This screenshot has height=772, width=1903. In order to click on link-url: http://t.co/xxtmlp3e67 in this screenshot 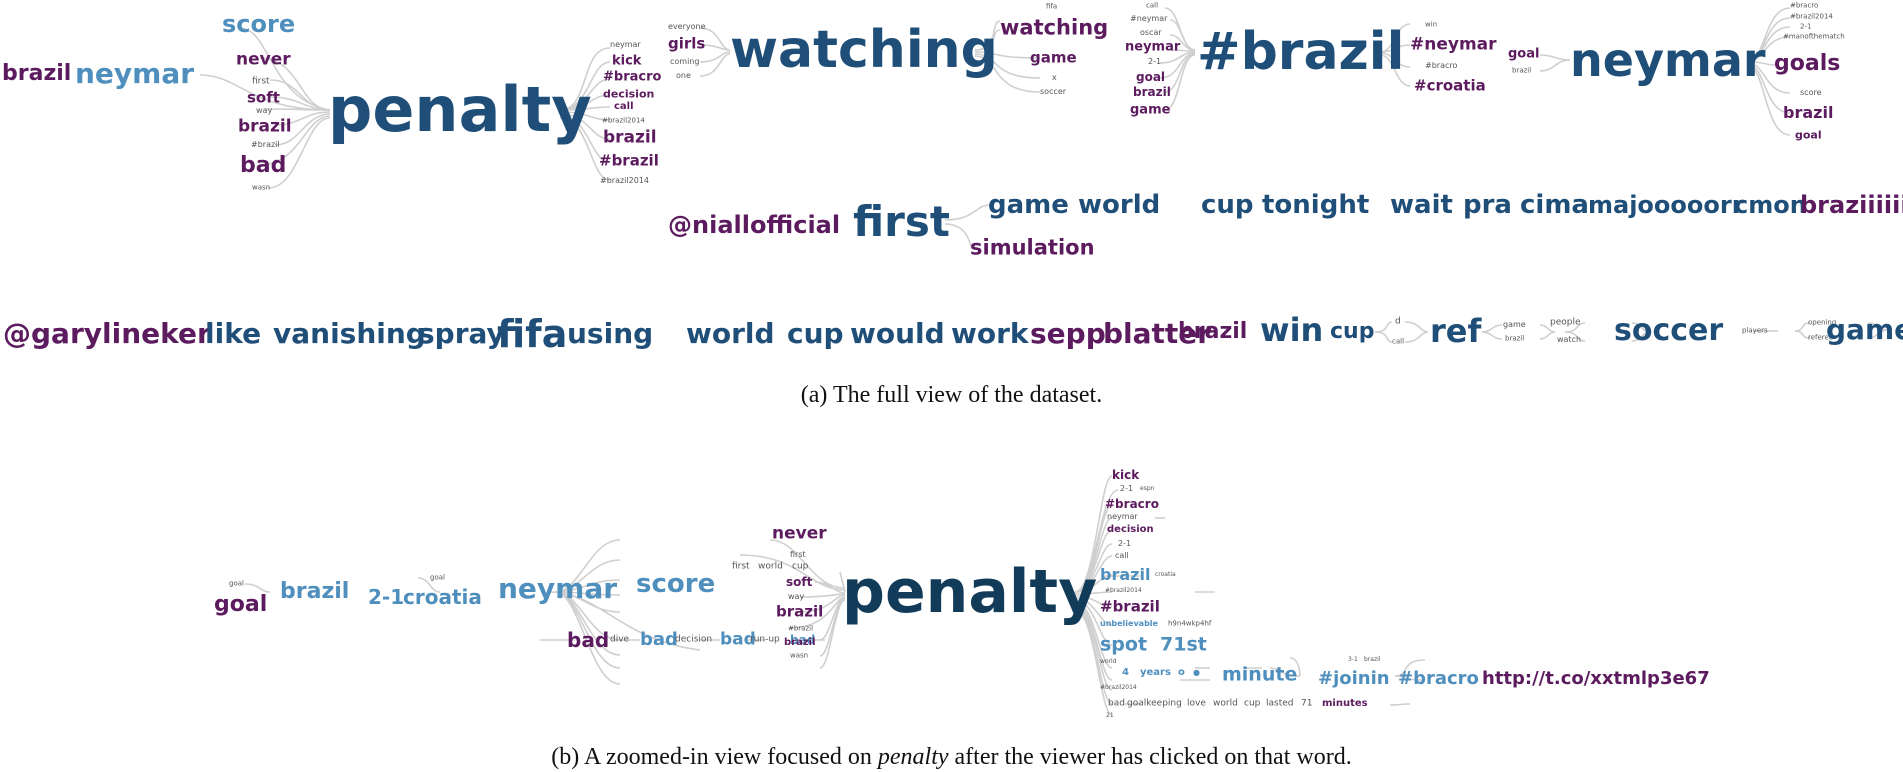, I will do `click(1596, 678)`.